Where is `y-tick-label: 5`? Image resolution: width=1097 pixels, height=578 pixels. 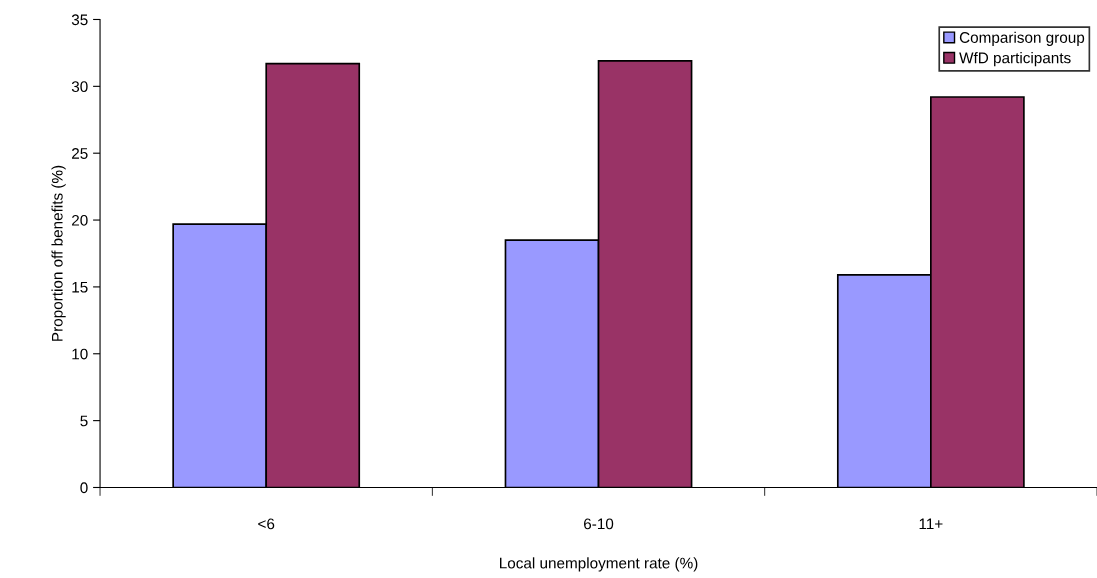 y-tick-label: 5 is located at coordinates (84, 421).